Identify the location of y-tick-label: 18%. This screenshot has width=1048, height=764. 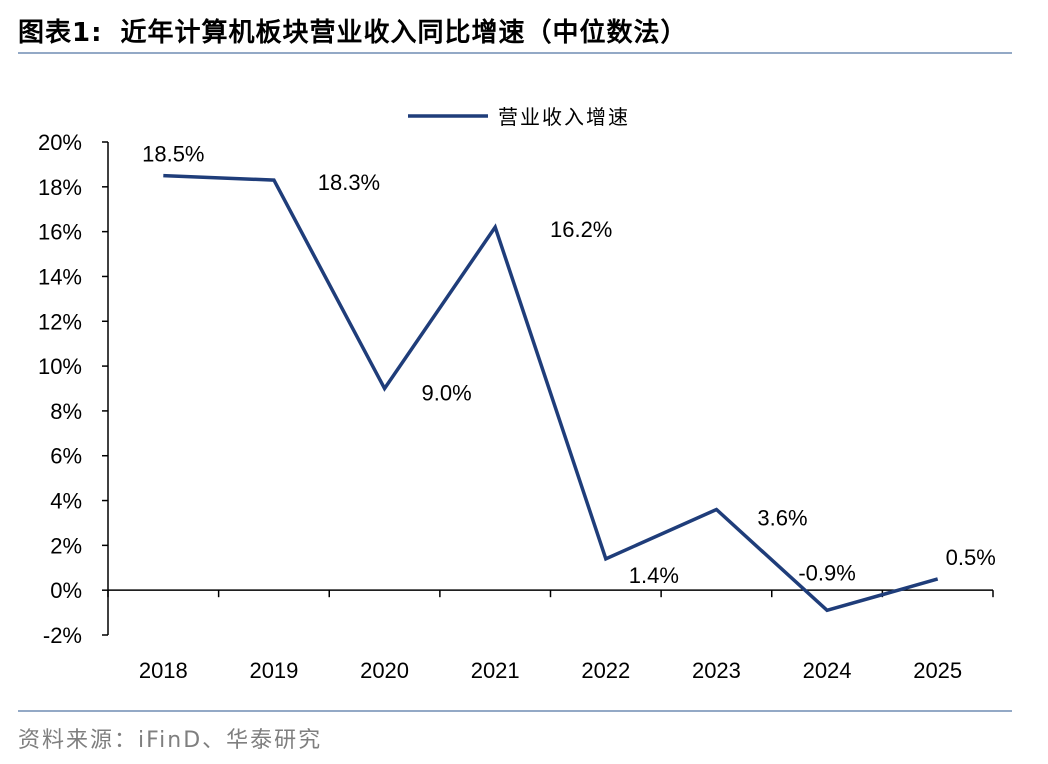
(60, 187).